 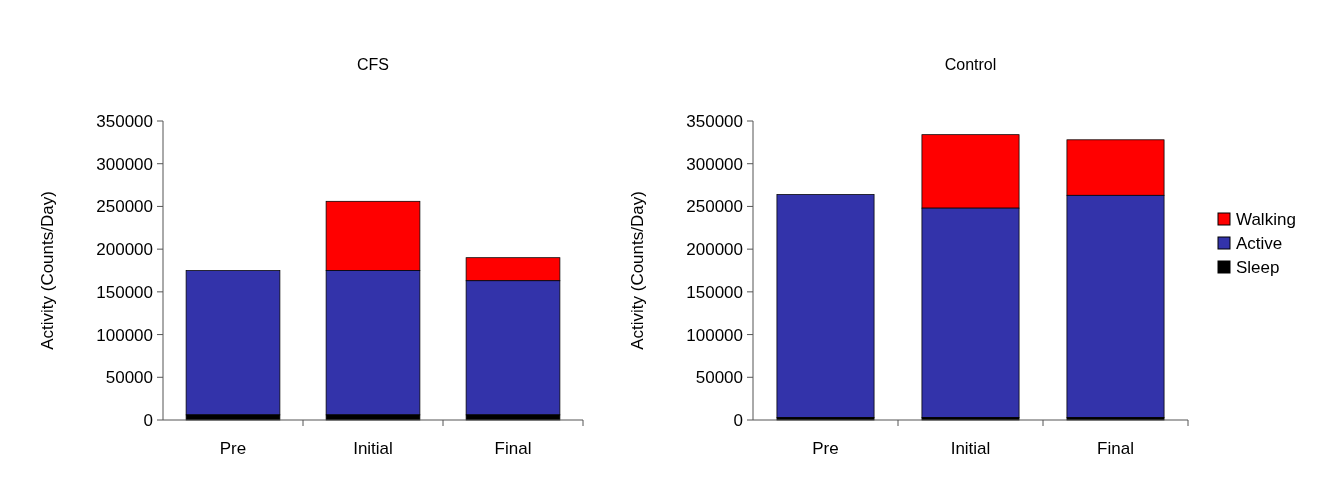 I want to click on chart-title: Control, so click(x=970, y=64).